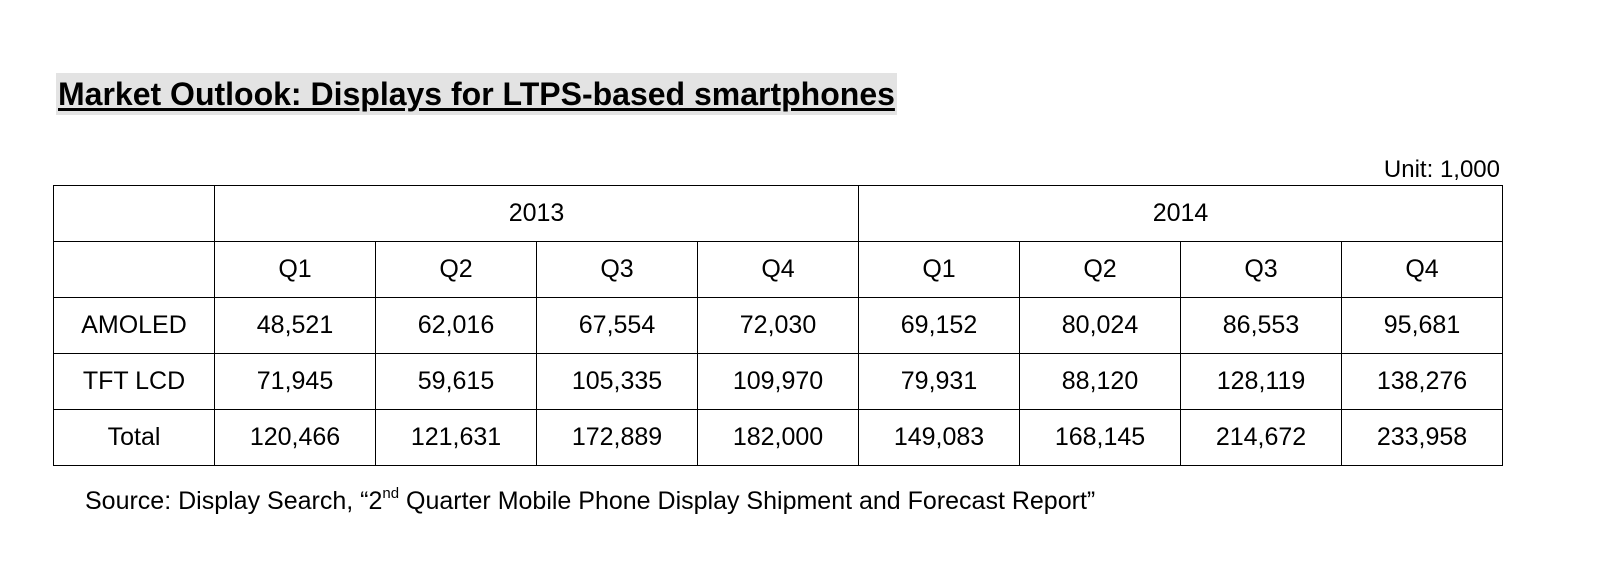  What do you see at coordinates (1441, 169) in the screenshot?
I see `unit-label: Unit: 1,000` at bounding box center [1441, 169].